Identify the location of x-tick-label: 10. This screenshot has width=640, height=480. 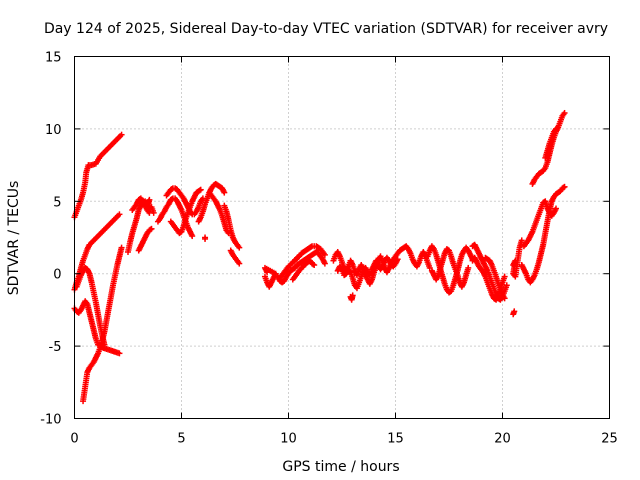
(288, 439).